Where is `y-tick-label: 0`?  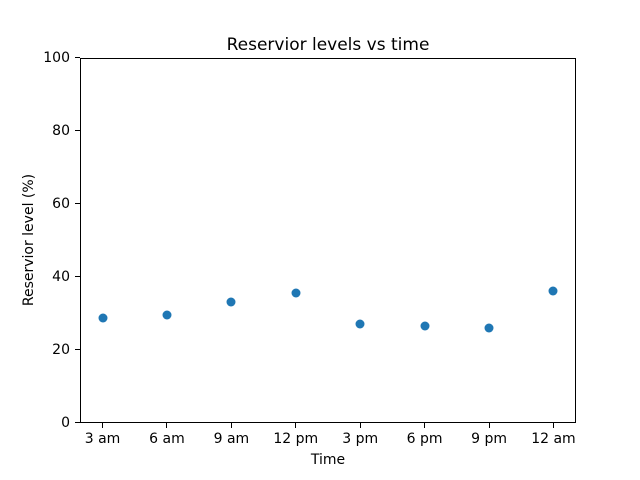
y-tick-label: 0 is located at coordinates (65, 422).